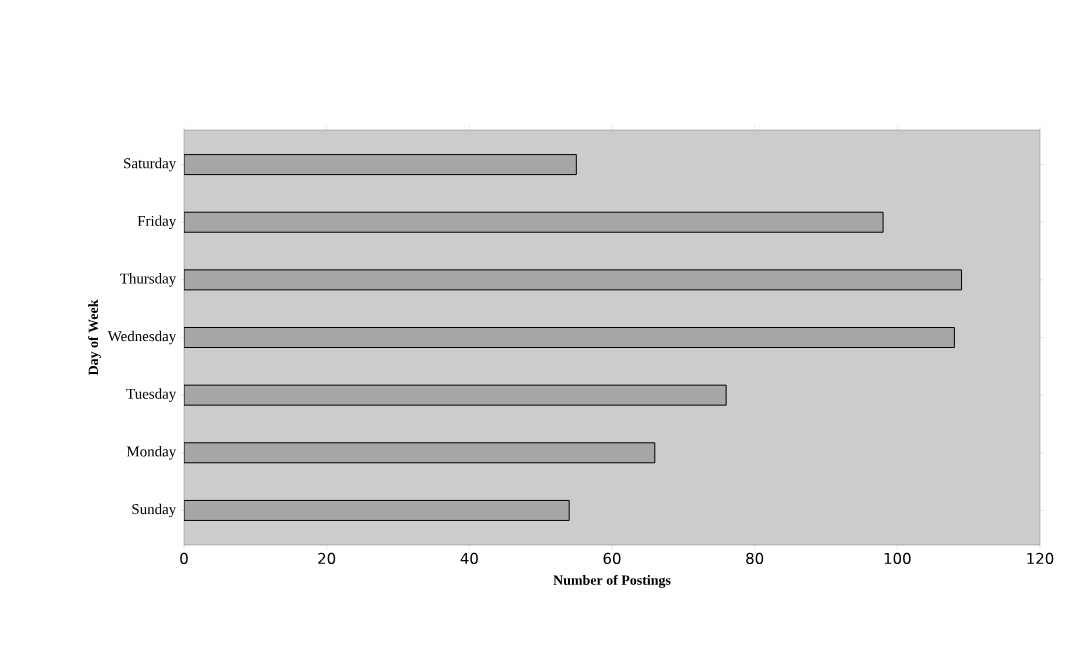 Image resolution: width=1092 pixels, height=670 pixels. I want to click on x-tick-label: 20, so click(327, 558).